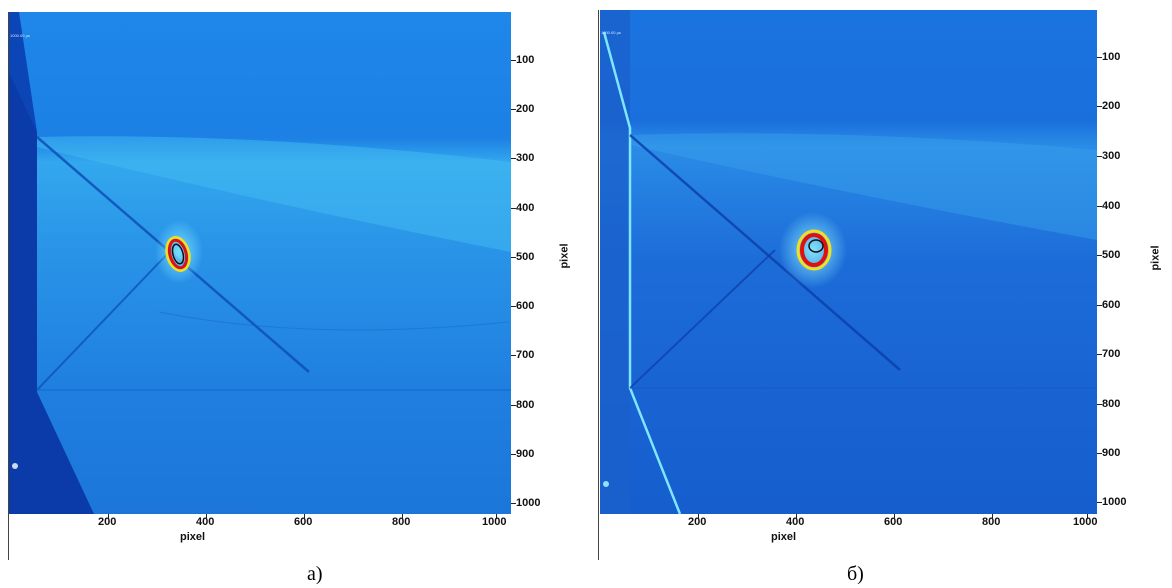 This screenshot has height=588, width=1172. I want to click on x-axis-title-a: pixel, so click(193, 537).